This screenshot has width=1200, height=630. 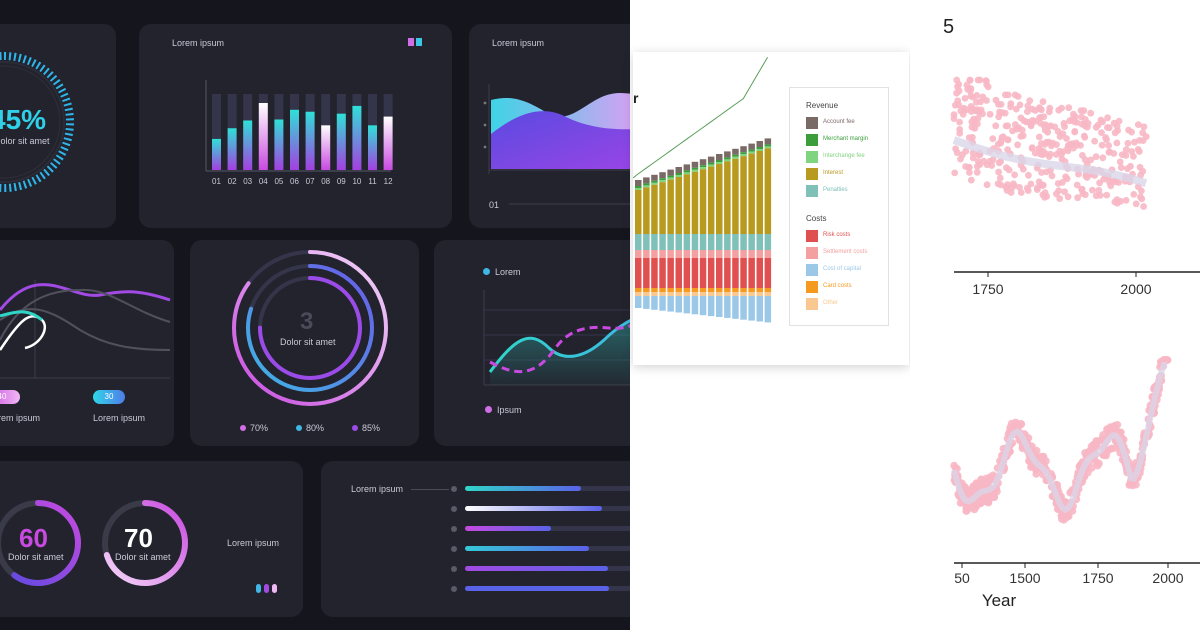 I want to click on radial-value: 3, so click(x=307, y=321).